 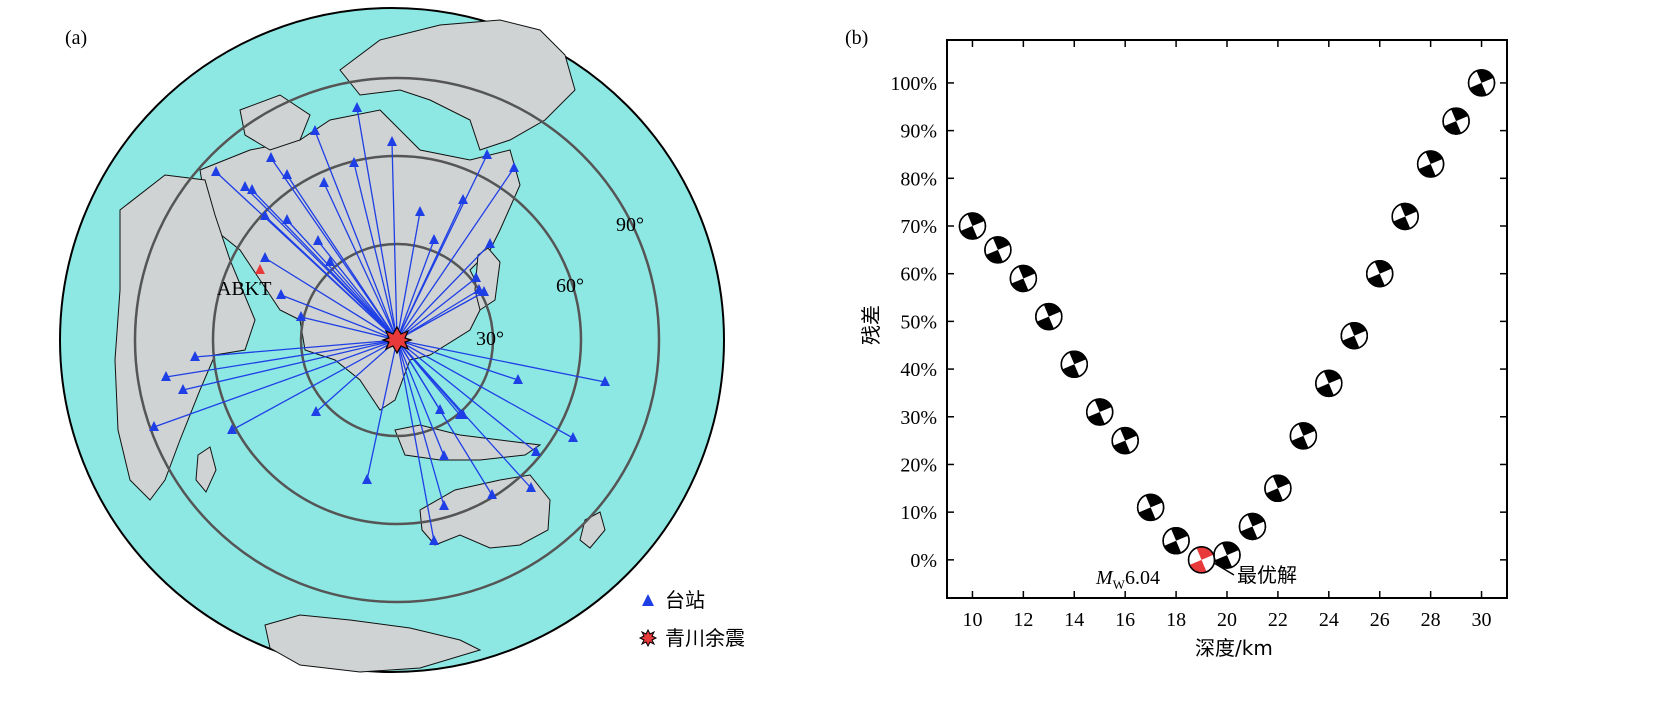 I want to click on legend-event-label: 青川余震, so click(x=705, y=638).